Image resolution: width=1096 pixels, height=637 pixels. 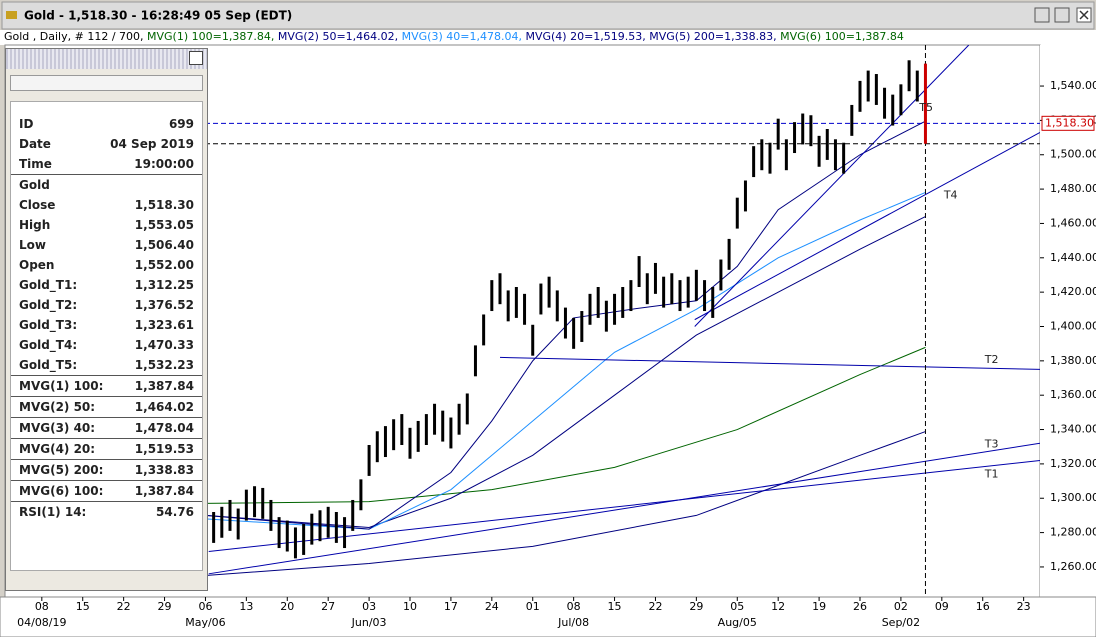 What do you see at coordinates (106, 59) in the screenshot?
I see `data-window-header` at bounding box center [106, 59].